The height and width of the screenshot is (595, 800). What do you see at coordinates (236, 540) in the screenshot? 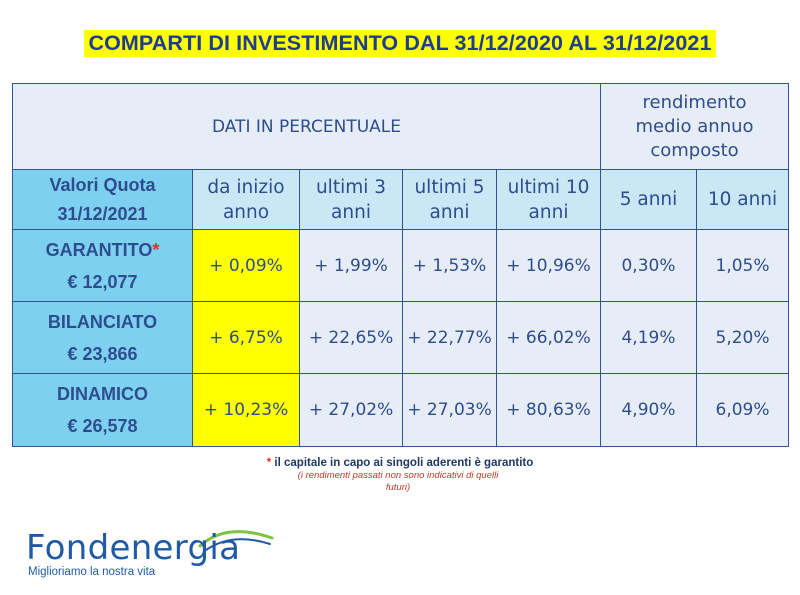
I see `logo-arc-icon` at bounding box center [236, 540].